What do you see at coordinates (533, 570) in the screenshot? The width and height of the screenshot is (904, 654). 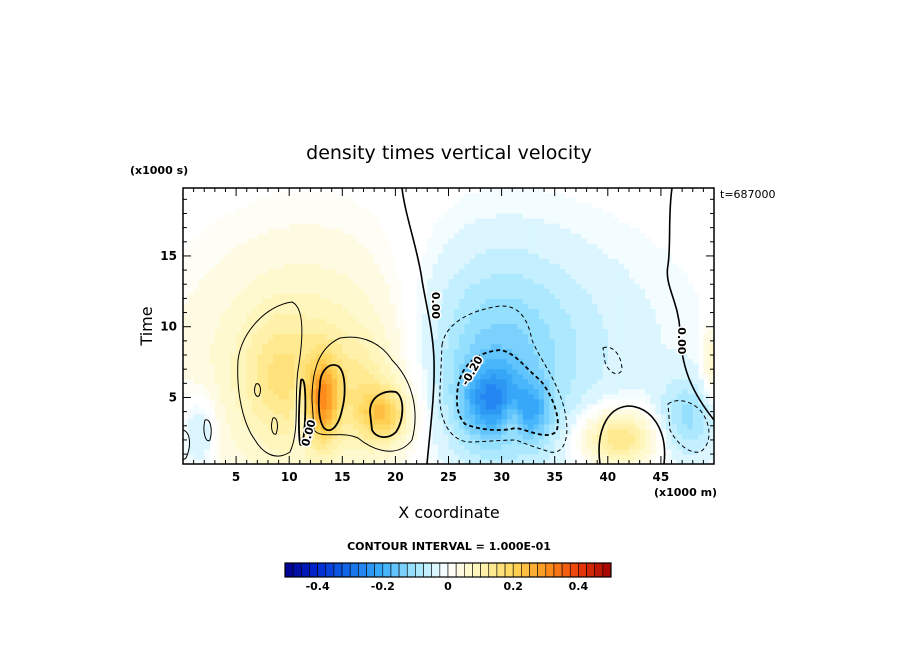 I see `colorbar-swatch` at bounding box center [533, 570].